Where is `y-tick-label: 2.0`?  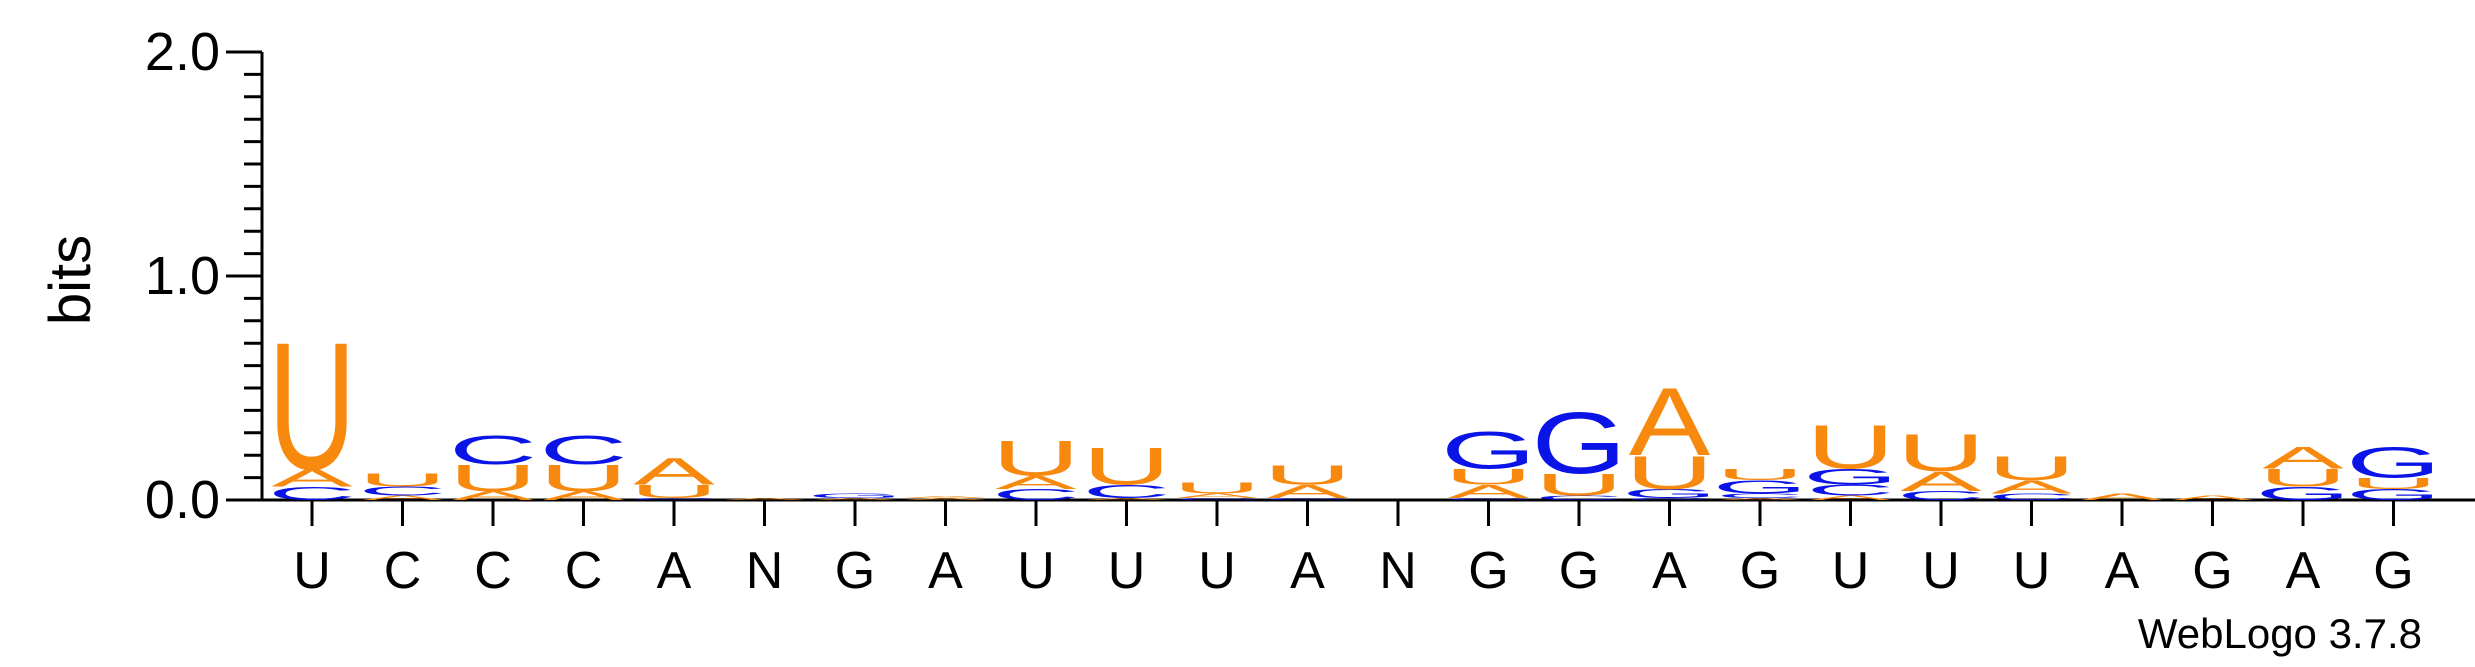
y-tick-label: 2.0 is located at coordinates (182, 52).